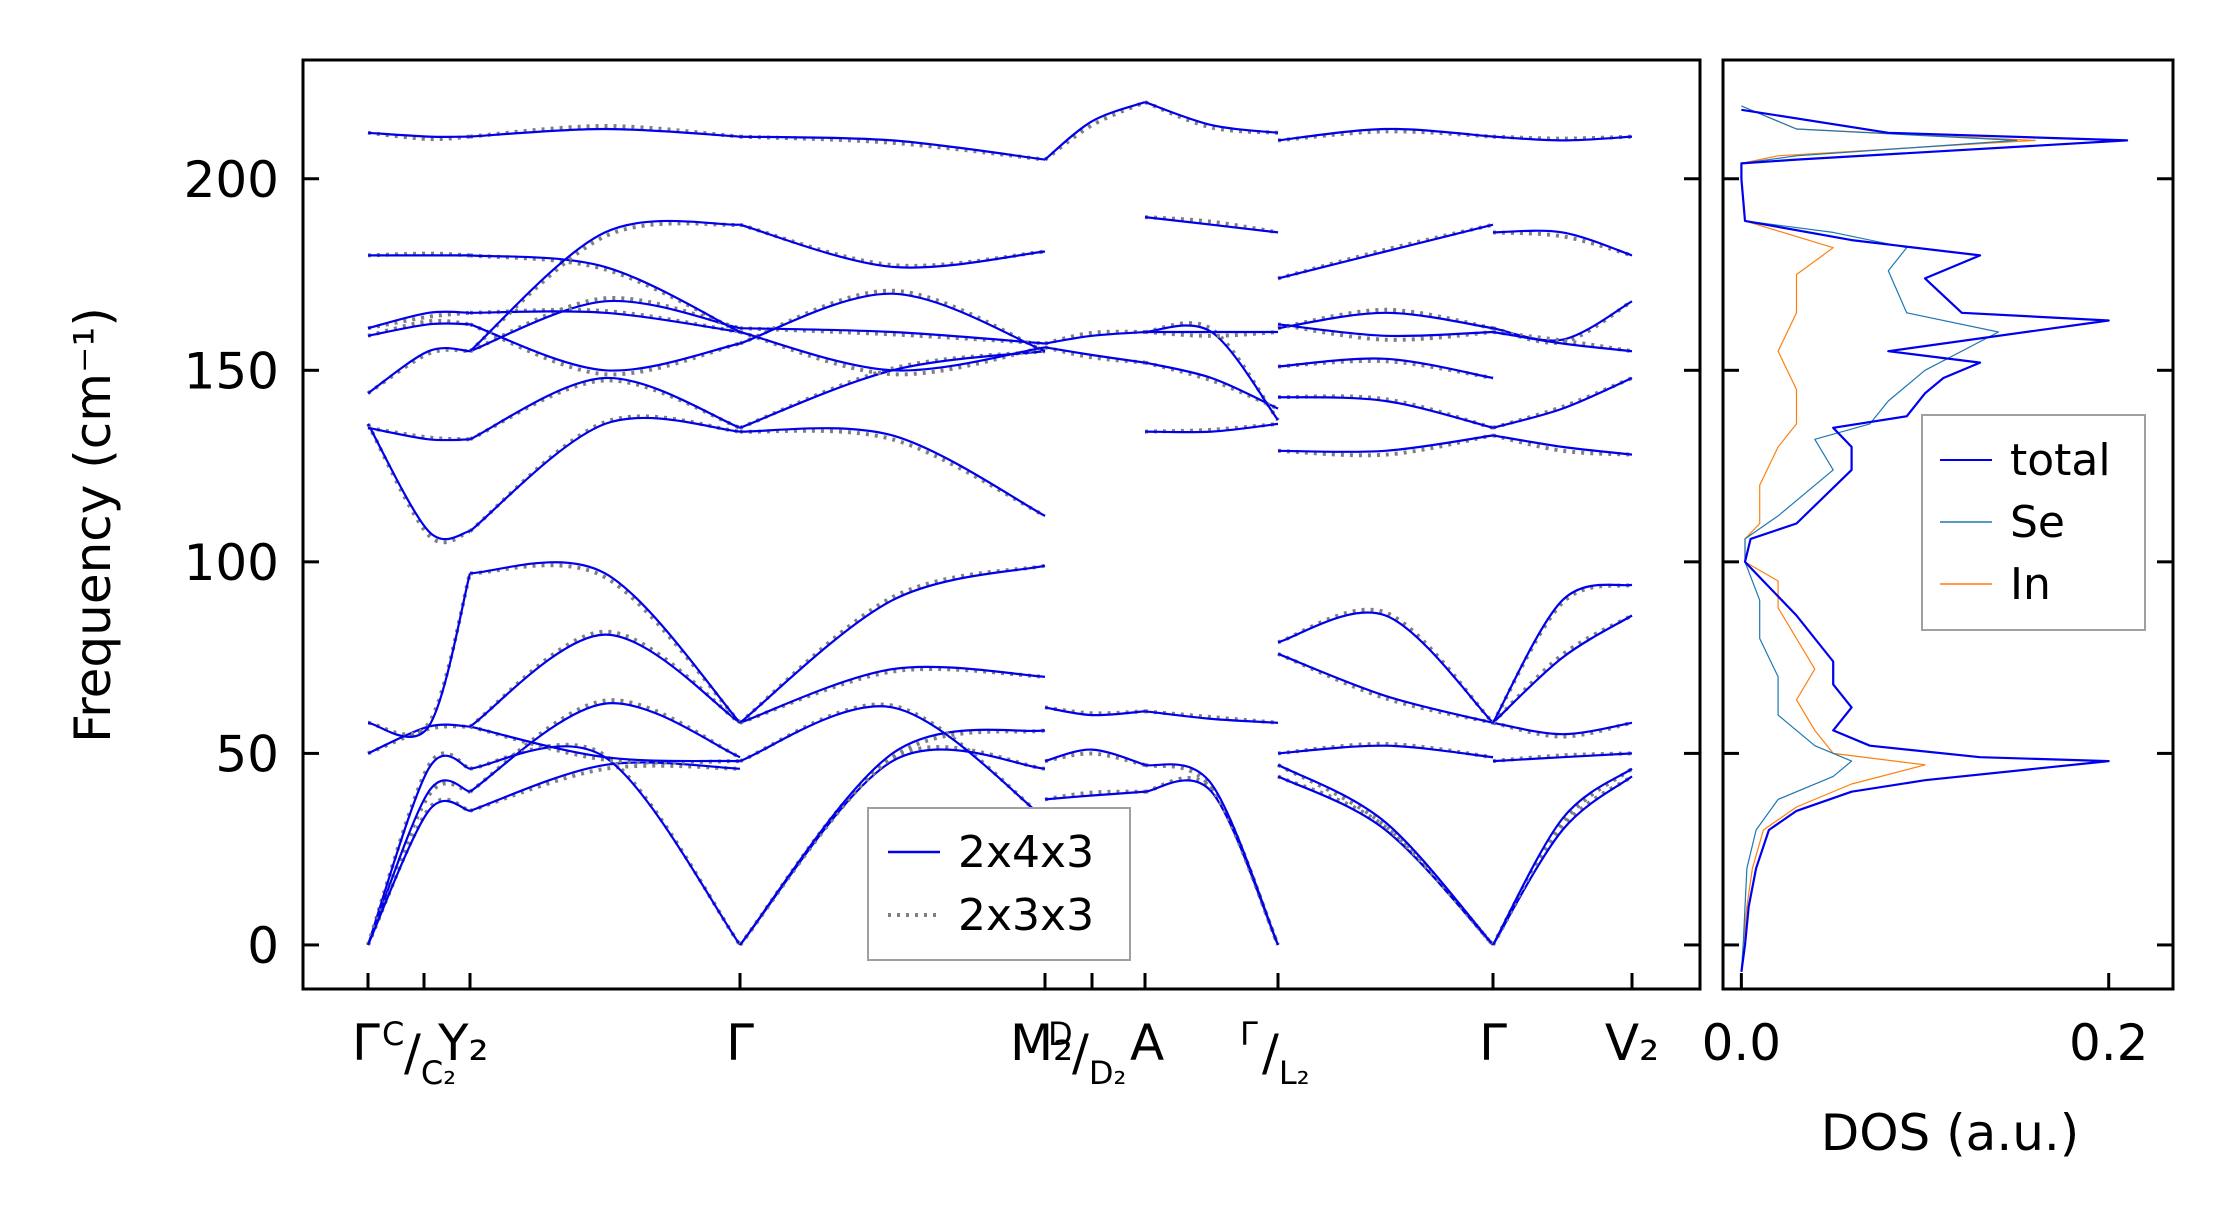 This screenshot has width=2222, height=1220. I want to click on dos-x-tick-label: 0.0, so click(1742, 1043).